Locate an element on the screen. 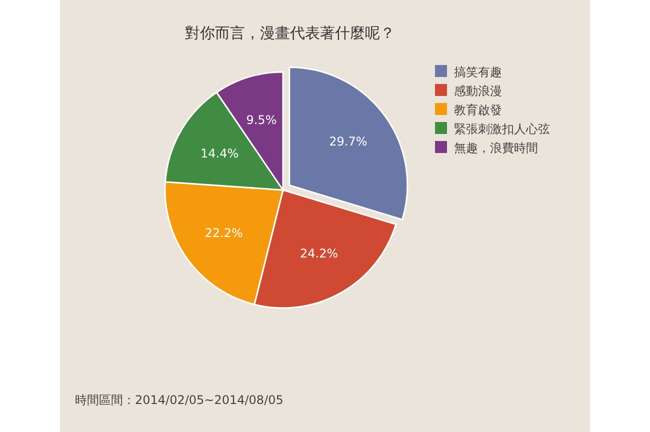 This screenshot has height=432, width=650. legend-label: 無趣，浪費時間 is located at coordinates (496, 148).